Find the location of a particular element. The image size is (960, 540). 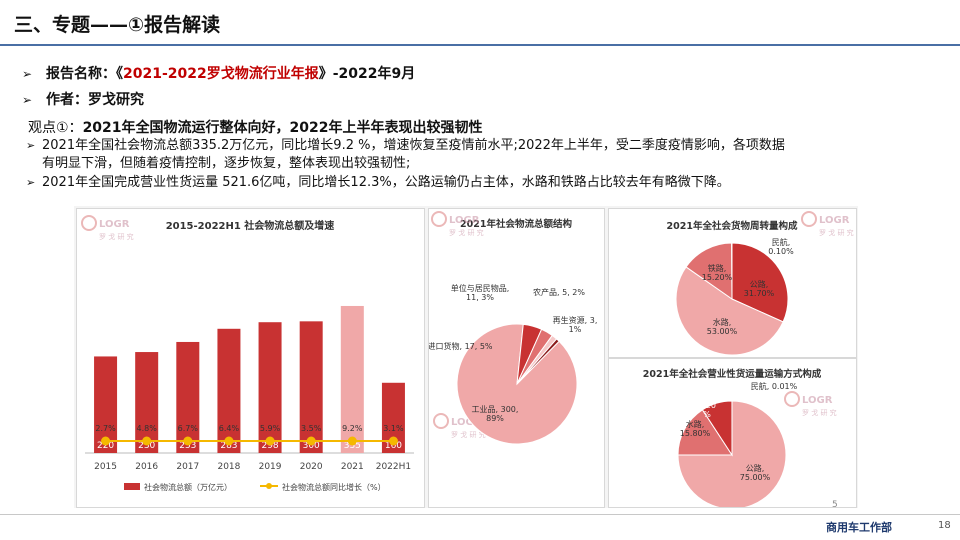

growth-label: 6.4% is located at coordinates (229, 428).